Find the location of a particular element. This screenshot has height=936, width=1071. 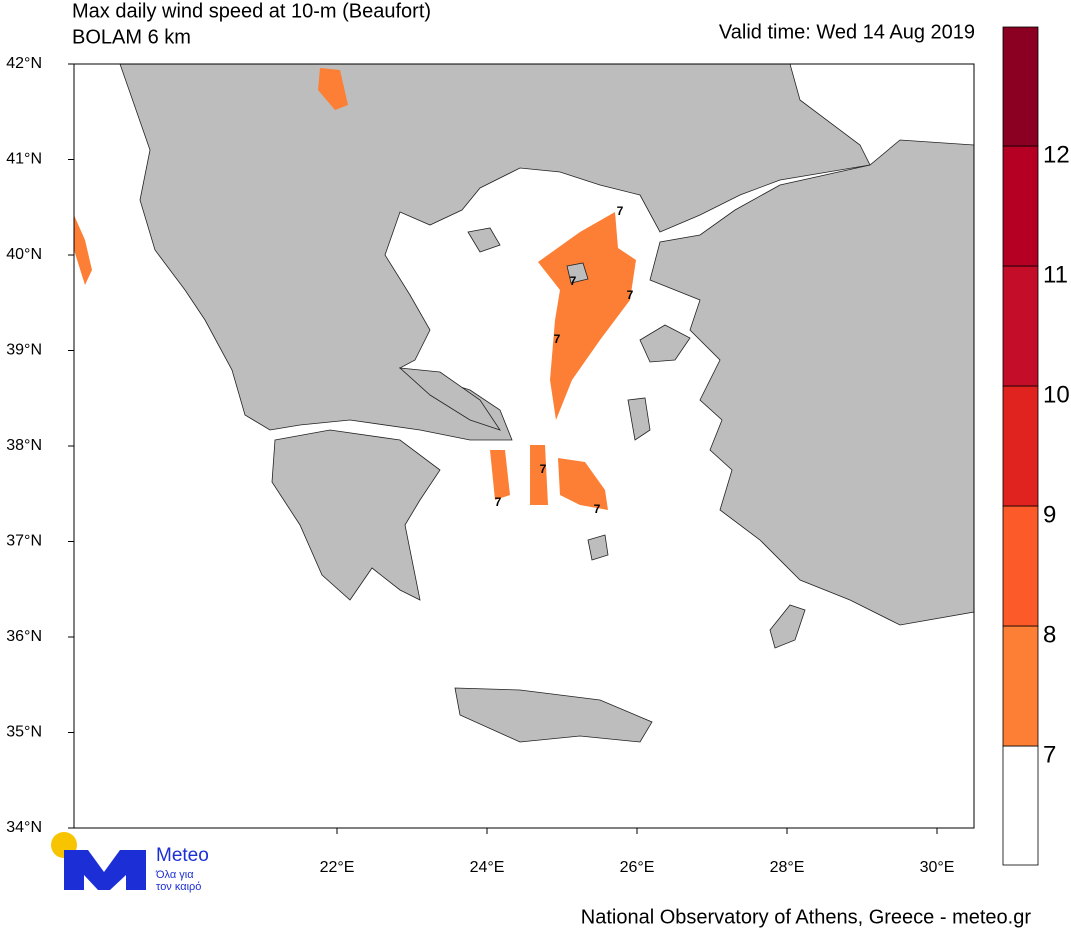

logo: Meteo Όλα για τον καιρό is located at coordinates (130, 862).